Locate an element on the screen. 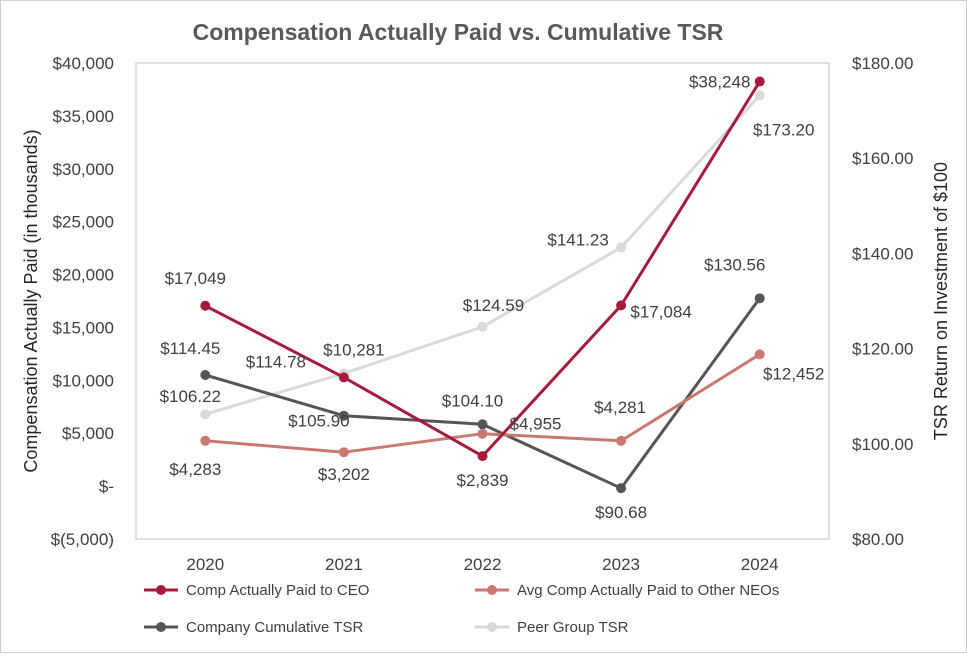 The width and height of the screenshot is (967, 657). legend-item: Company Cumulative TSR is located at coordinates (253, 627).